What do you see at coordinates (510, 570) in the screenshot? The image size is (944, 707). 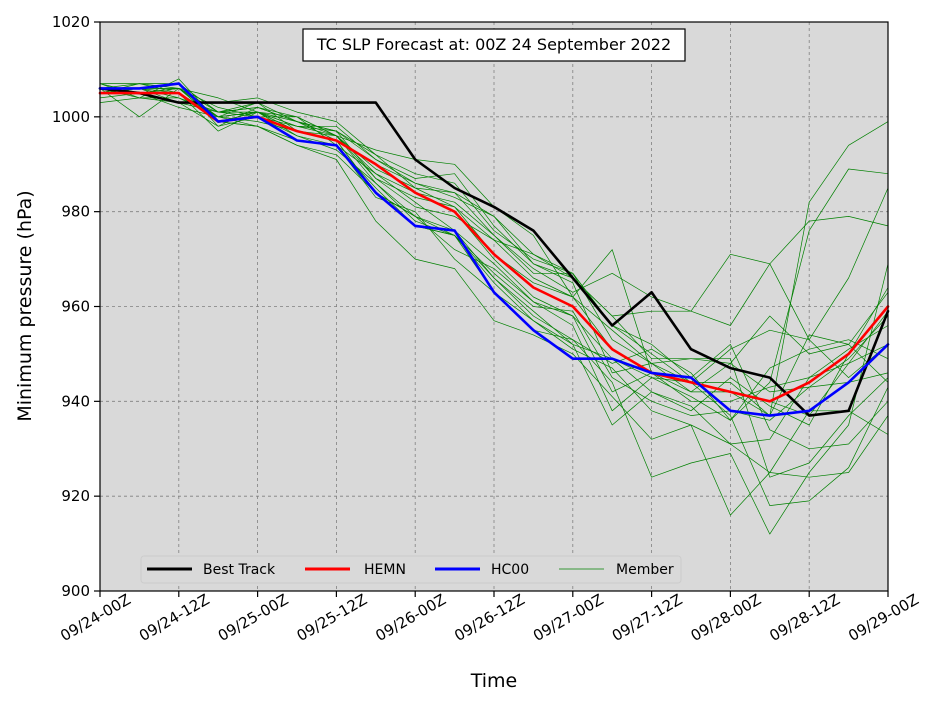 I see `legend-label-2: HC00` at bounding box center [510, 570].